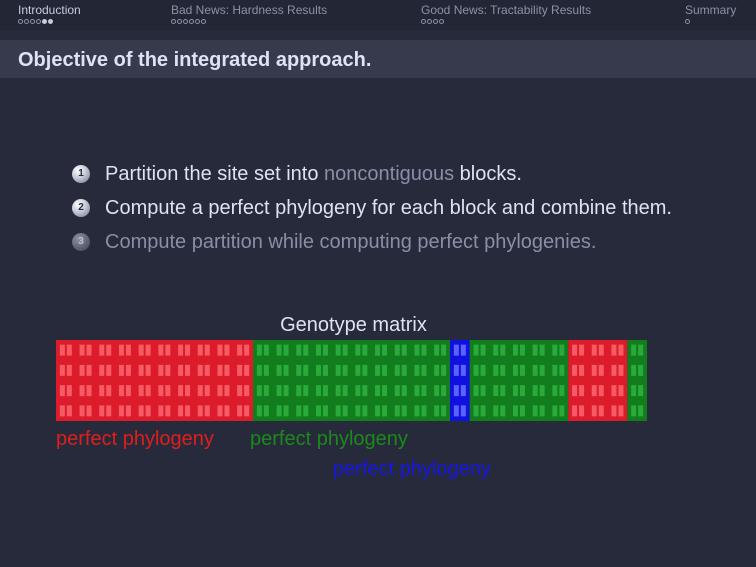 The image size is (756, 567). What do you see at coordinates (249, 10) in the screenshot?
I see `nav-title-bad-news: Bad News: Hardness Results` at bounding box center [249, 10].